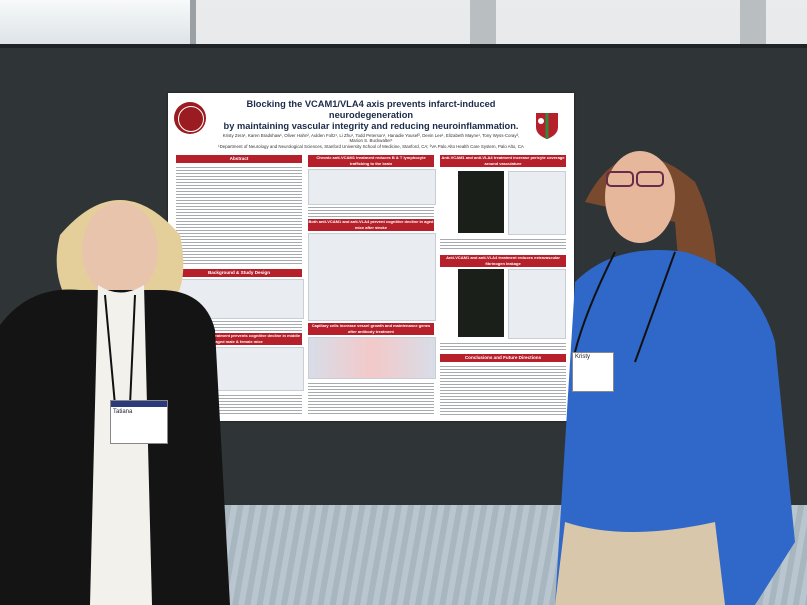 This screenshot has width=807, height=605. What do you see at coordinates (240, 299) in the screenshot?
I see `study-design-figure` at bounding box center [240, 299].